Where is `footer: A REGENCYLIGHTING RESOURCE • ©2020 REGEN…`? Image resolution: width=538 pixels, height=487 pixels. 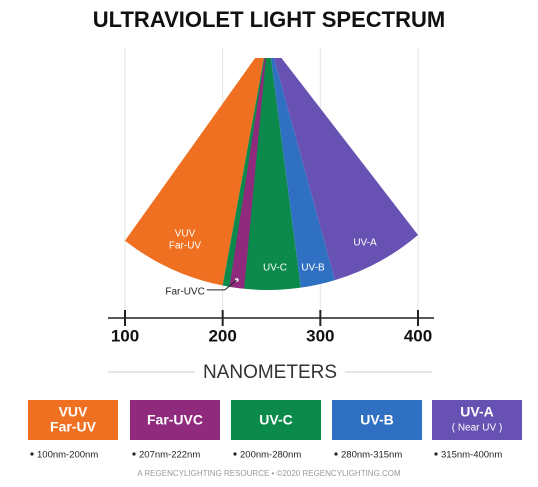
footer: A REGENCYLIGHTING RESOURCE • ©2020 REGEN… is located at coordinates (269, 473).